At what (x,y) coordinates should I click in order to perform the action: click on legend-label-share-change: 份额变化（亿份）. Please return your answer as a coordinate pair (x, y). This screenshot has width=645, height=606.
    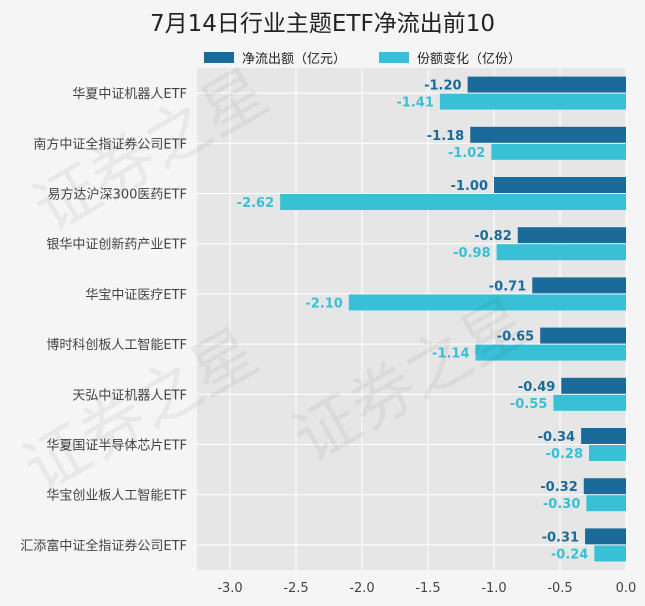
    Looking at the image, I should click on (469, 59).